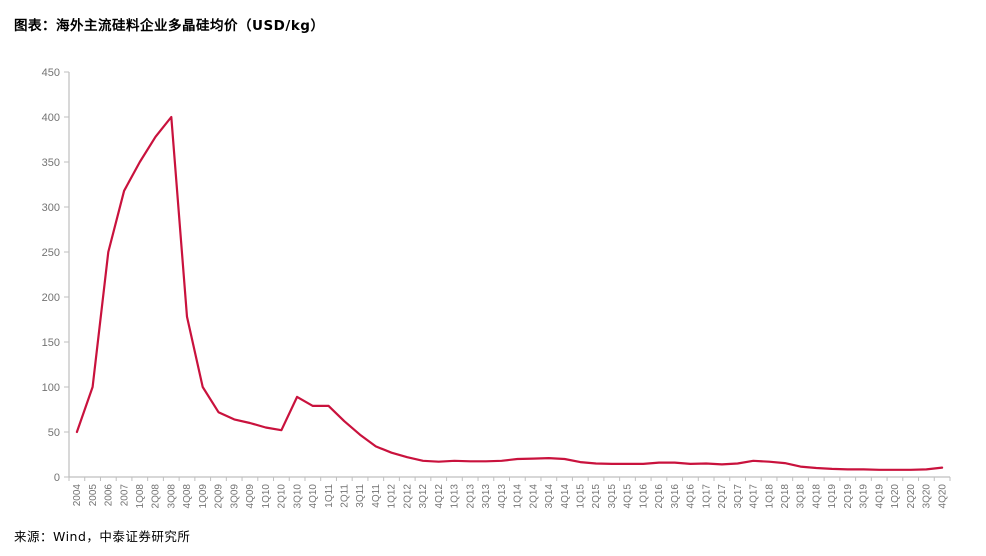 The width and height of the screenshot is (986, 556). What do you see at coordinates (203, 496) in the screenshot?
I see `x-axis-label: 1Q09` at bounding box center [203, 496].